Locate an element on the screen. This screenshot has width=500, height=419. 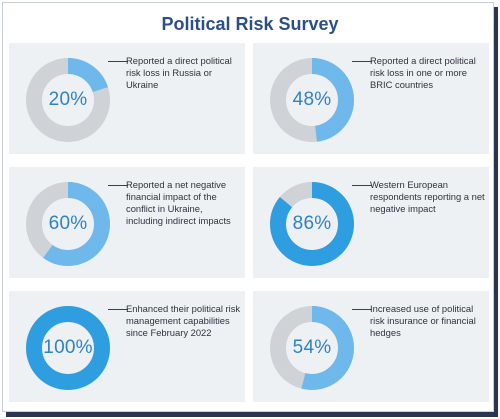
donut-chart: 86% is located at coordinates (312, 224).